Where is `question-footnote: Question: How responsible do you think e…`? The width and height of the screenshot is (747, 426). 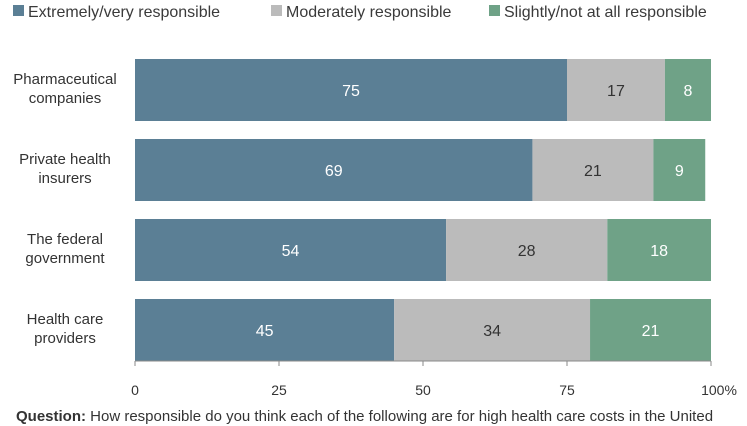 question-footnote: Question: How responsible do you think e… is located at coordinates (381, 416).